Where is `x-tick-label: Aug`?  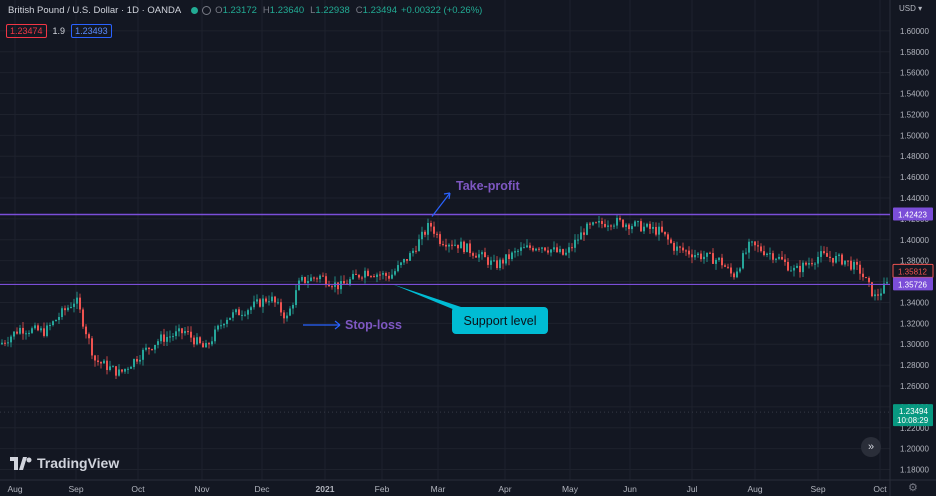 x-tick-label: Aug is located at coordinates (14, 489).